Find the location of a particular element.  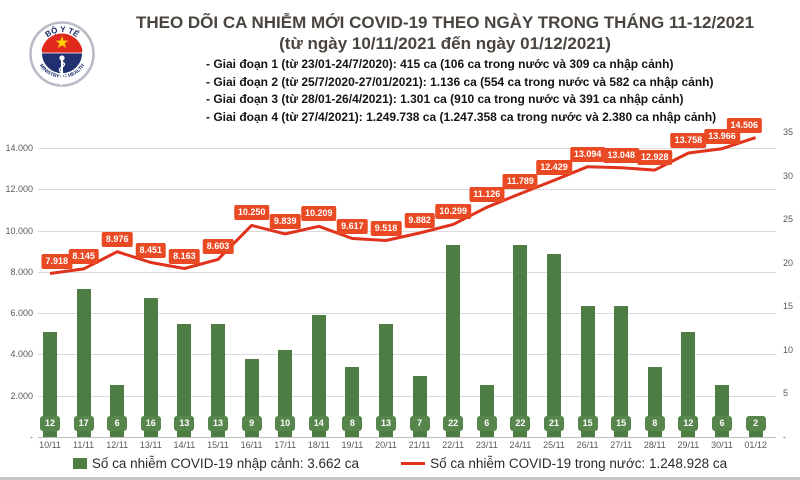

x-axis-date-tick: 17/11 is located at coordinates (285, 445).